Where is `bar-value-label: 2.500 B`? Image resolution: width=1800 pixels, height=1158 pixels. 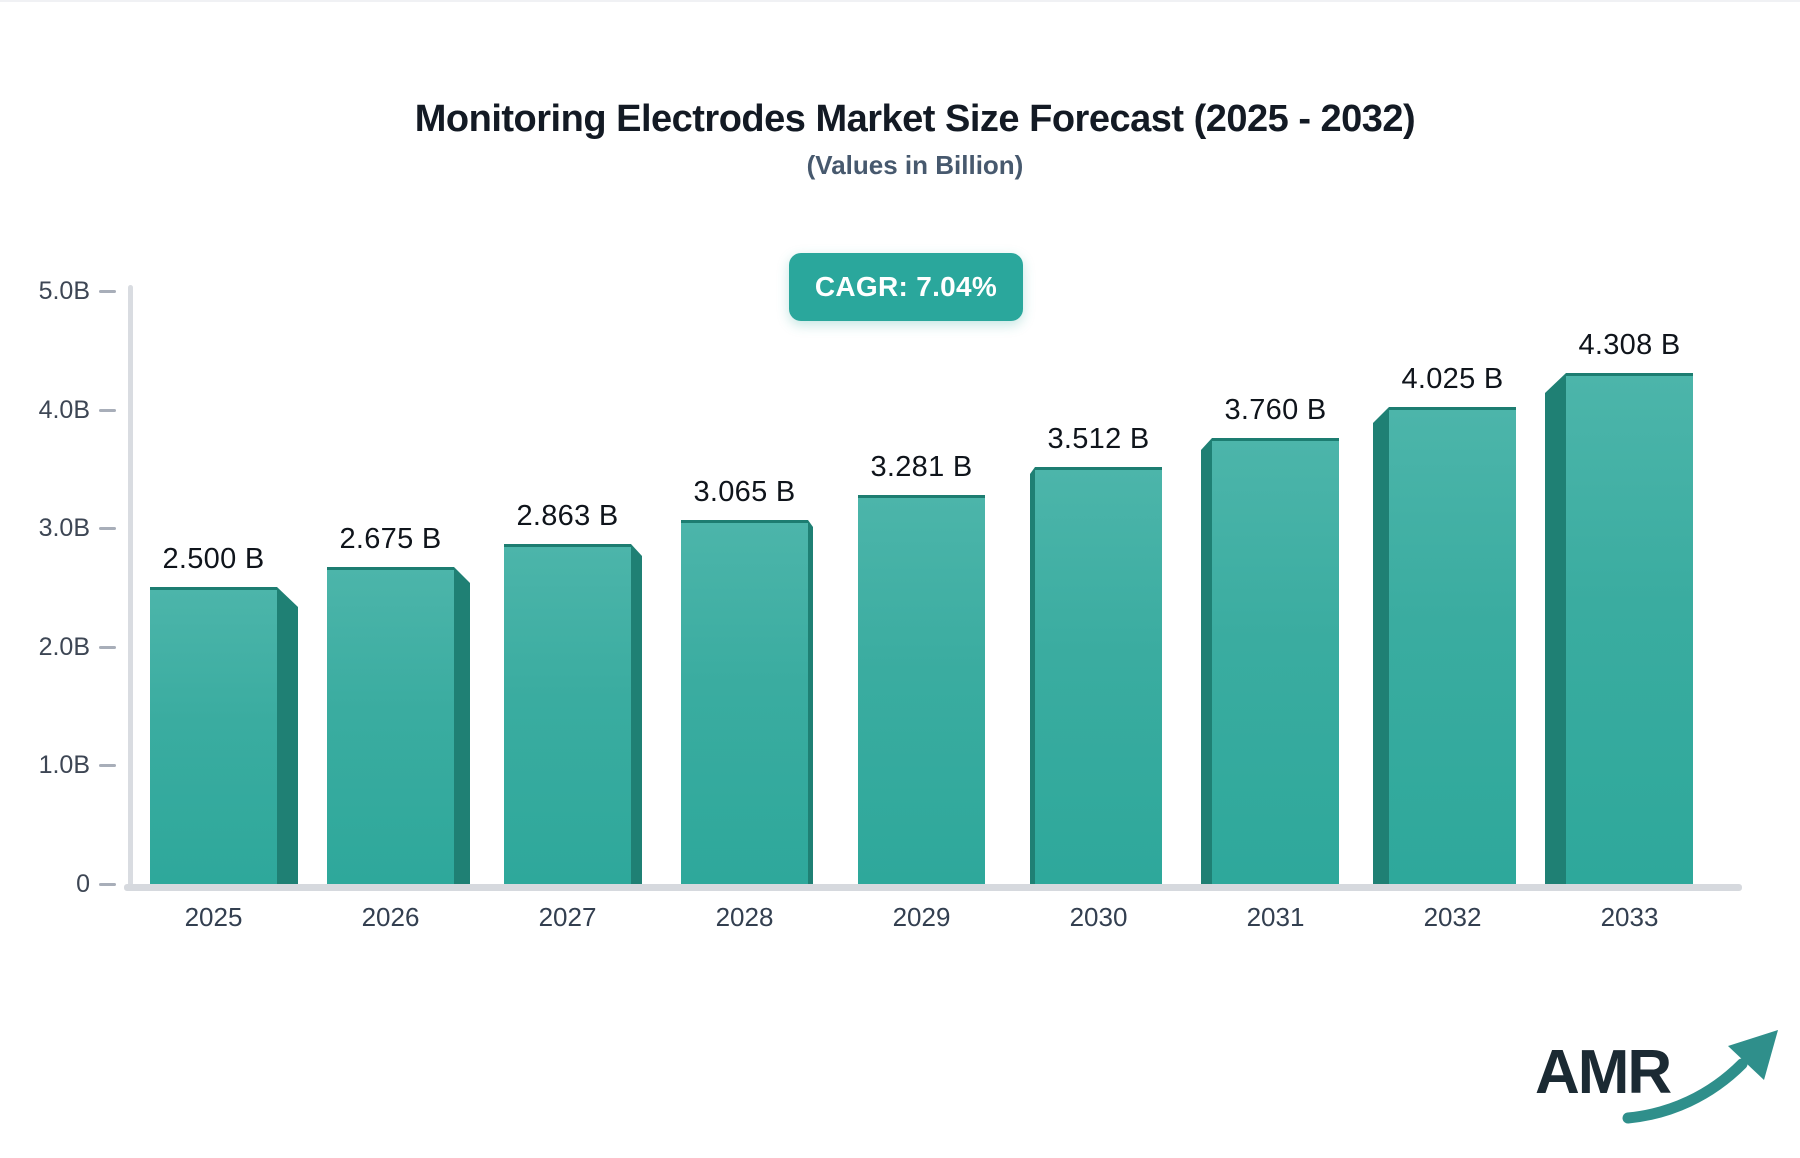
bar-value-label: 2.500 B is located at coordinates (213, 559).